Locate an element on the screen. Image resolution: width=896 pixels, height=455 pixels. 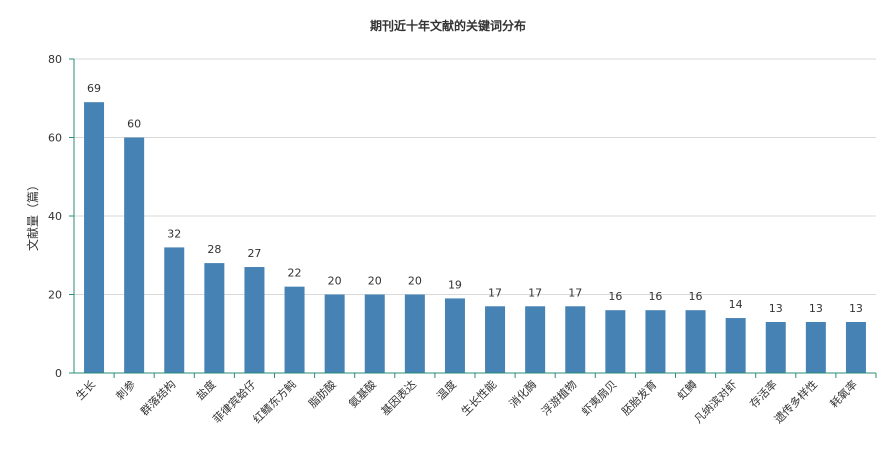
data-label: 27 is located at coordinates (254, 253).